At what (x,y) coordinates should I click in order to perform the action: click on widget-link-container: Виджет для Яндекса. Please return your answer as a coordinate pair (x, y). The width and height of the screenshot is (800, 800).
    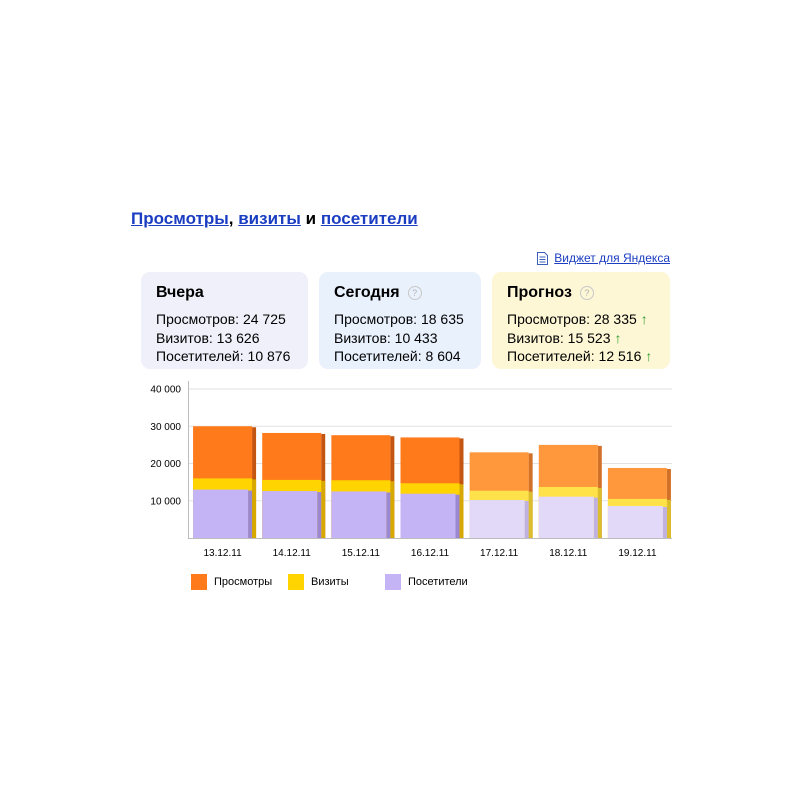
    Looking at the image, I should click on (603, 258).